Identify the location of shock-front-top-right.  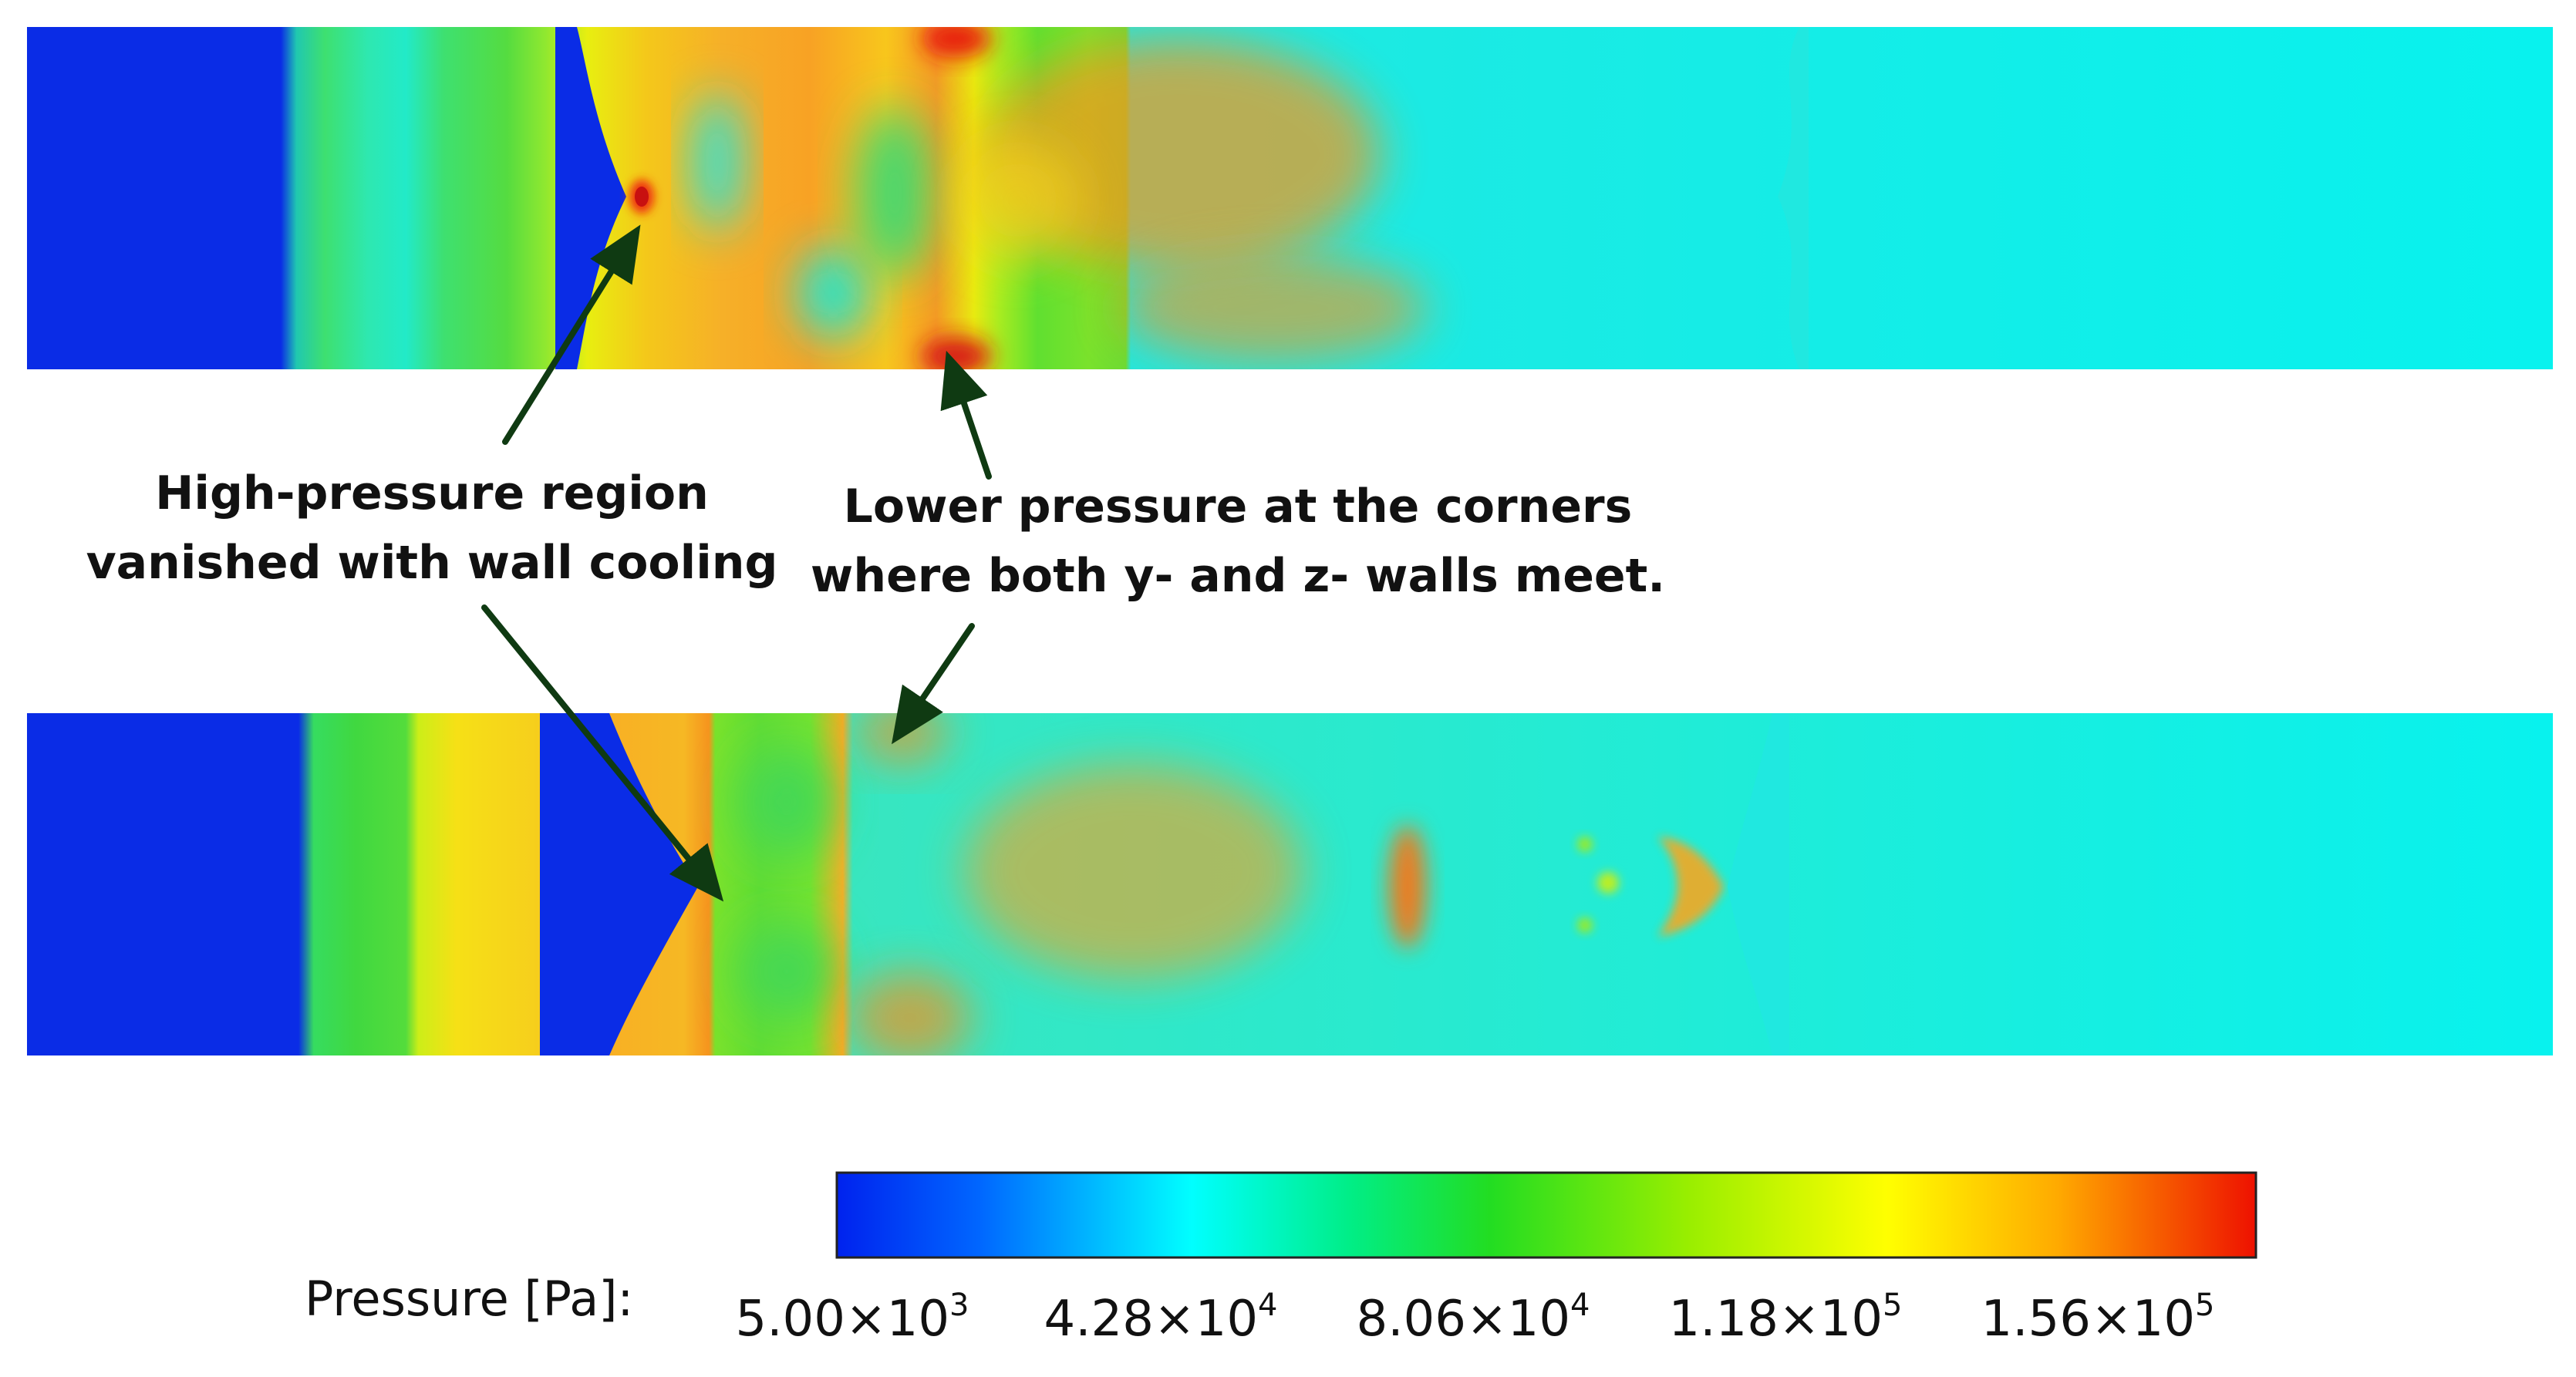
(1793, 198).